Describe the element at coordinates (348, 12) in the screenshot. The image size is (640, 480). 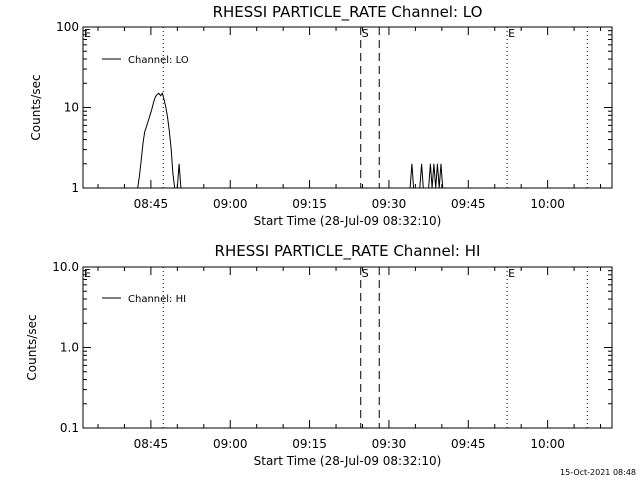
I see `chart-title: RHESSI PARTICLE_RATE Channel: LO` at that location.